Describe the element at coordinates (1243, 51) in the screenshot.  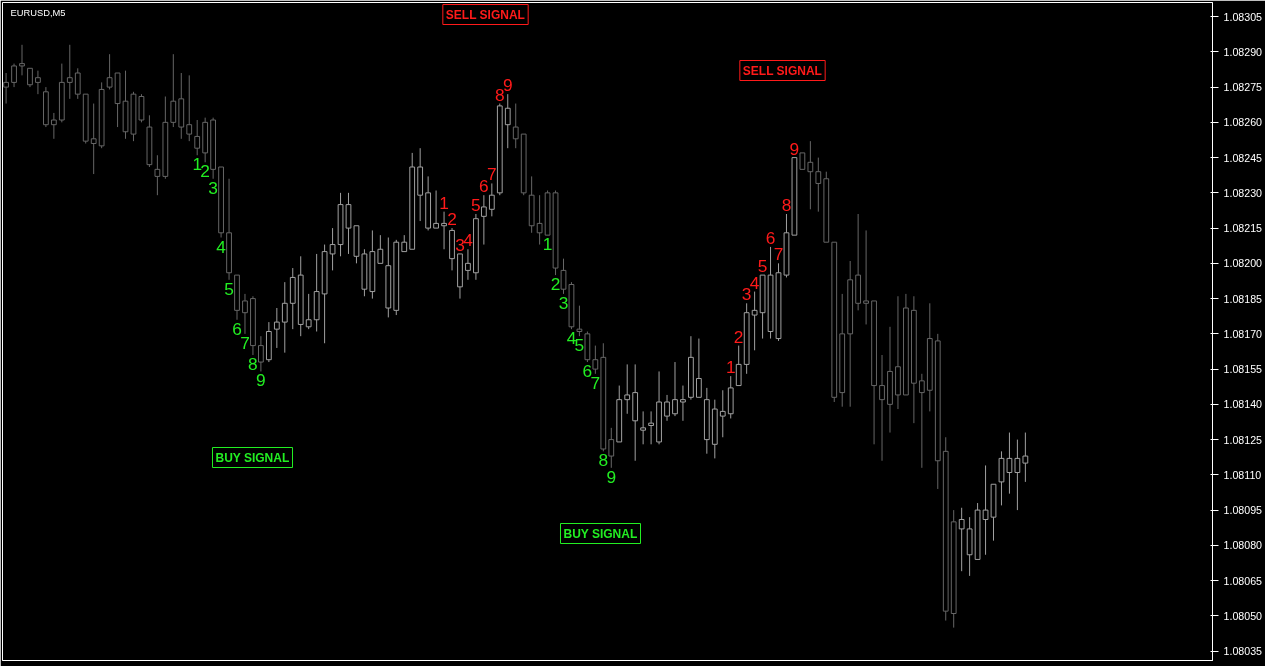
I see `y-tick-label: 1.08290` at that location.